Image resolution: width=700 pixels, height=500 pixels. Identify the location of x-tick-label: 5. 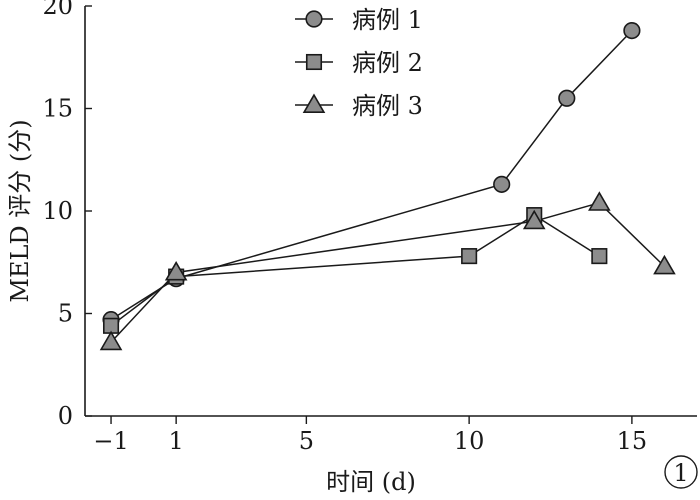
(306, 441).